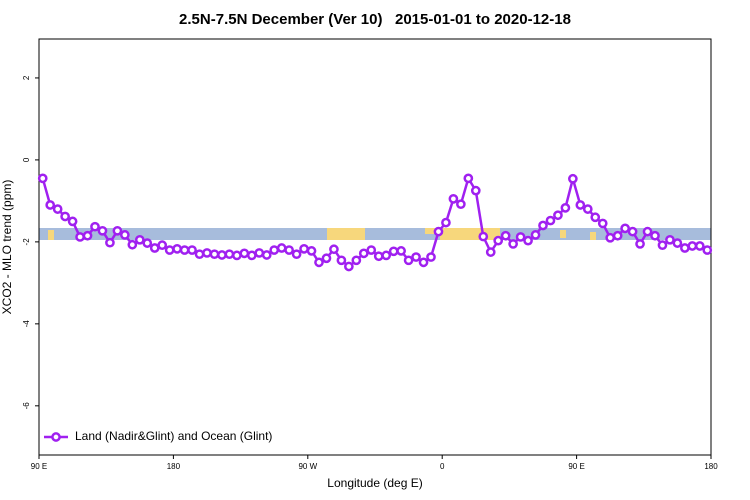 Image resolution: width=750 pixels, height=500 pixels. What do you see at coordinates (26, 77) in the screenshot?
I see `y-tick-label: 2` at bounding box center [26, 77].